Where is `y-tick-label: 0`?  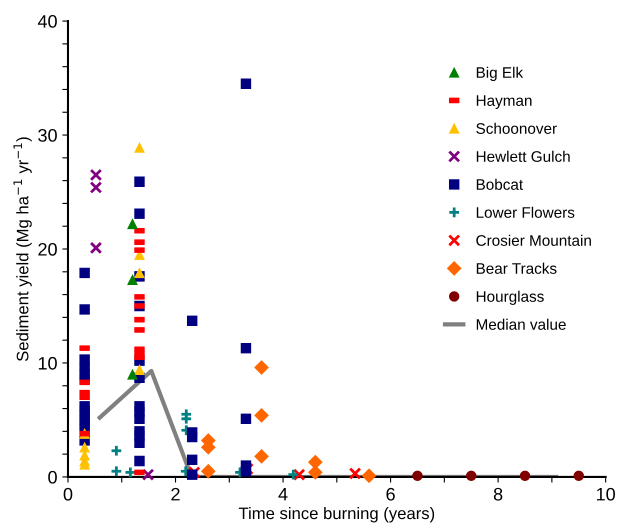 y-tick-label: 0 is located at coordinates (52, 477).